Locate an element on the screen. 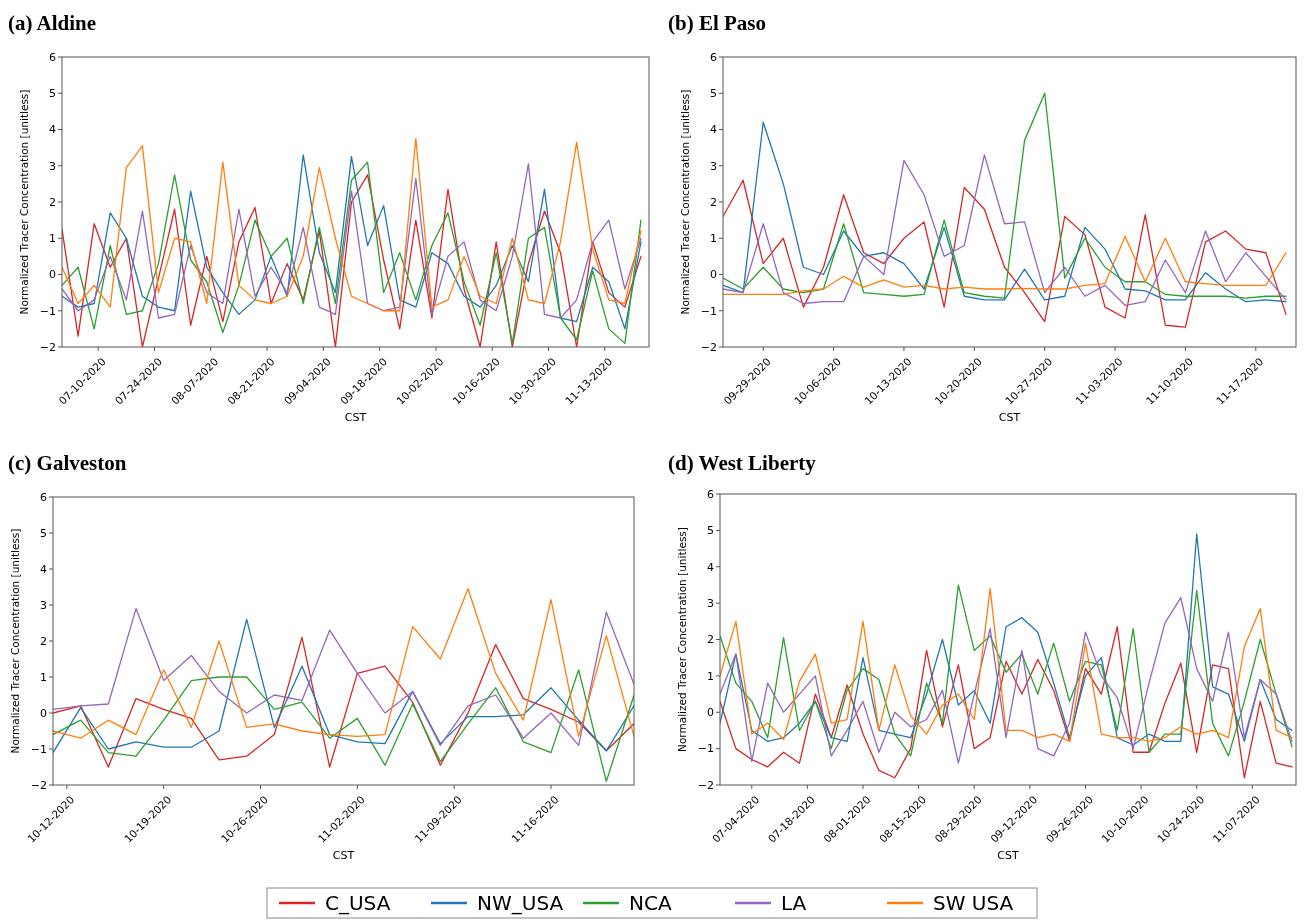 This screenshot has width=1304, height=922. legend-label: LA is located at coordinates (794, 903).